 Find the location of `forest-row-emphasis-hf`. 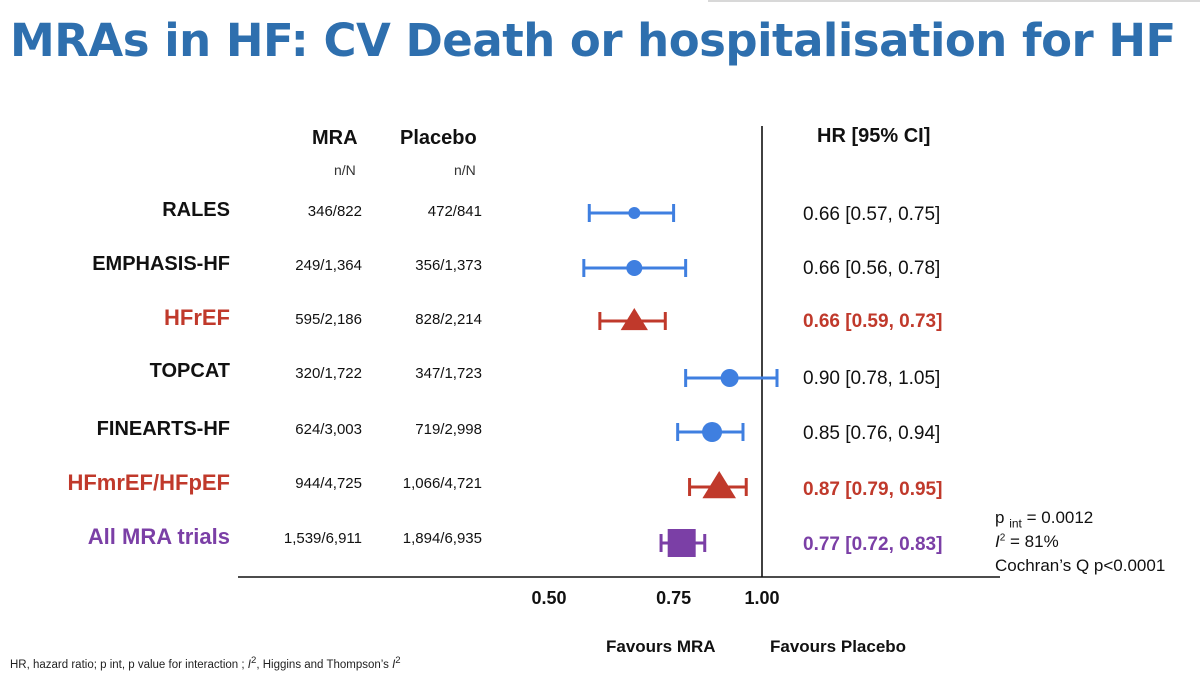

forest-row-emphasis-hf is located at coordinates (635, 268).